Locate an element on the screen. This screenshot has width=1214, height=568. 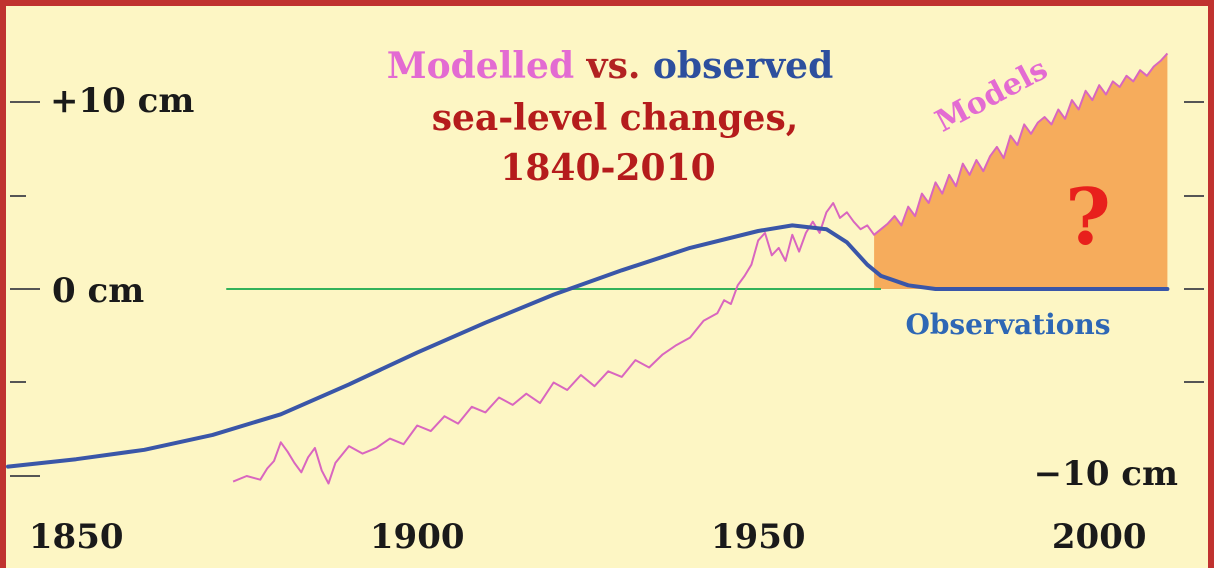
title-modelled: Modelled is located at coordinates (480, 66).